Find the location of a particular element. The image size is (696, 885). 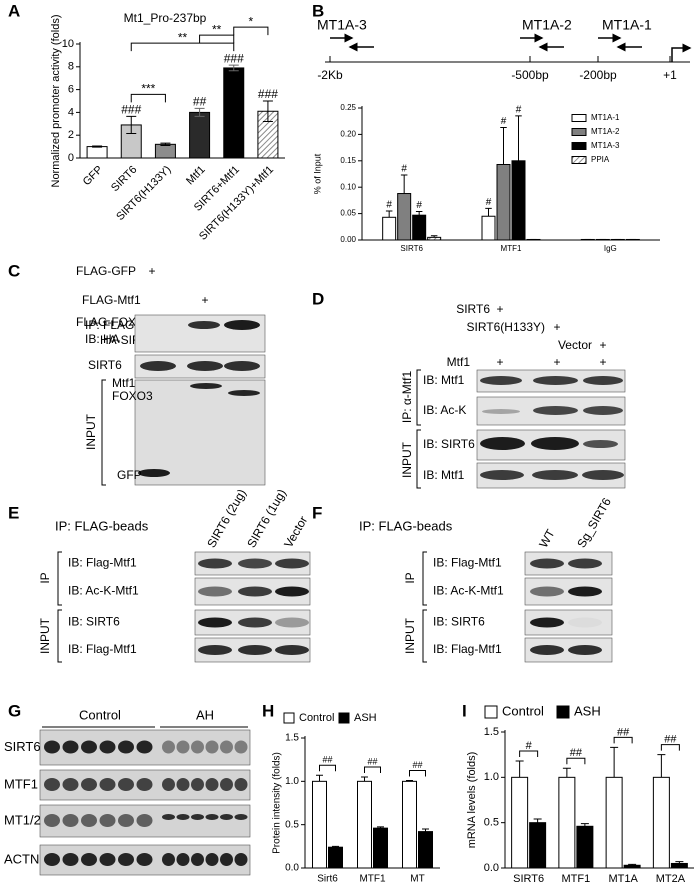

lane-label: SIRT6 (2ug) is located at coordinates (226, 518).